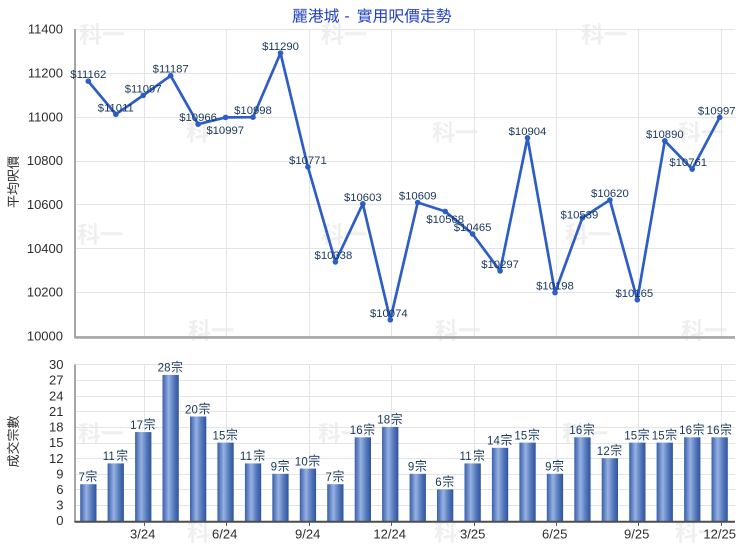  Describe the element at coordinates (580, 216) in the screenshot. I see `svg-text: $10539` at that location.